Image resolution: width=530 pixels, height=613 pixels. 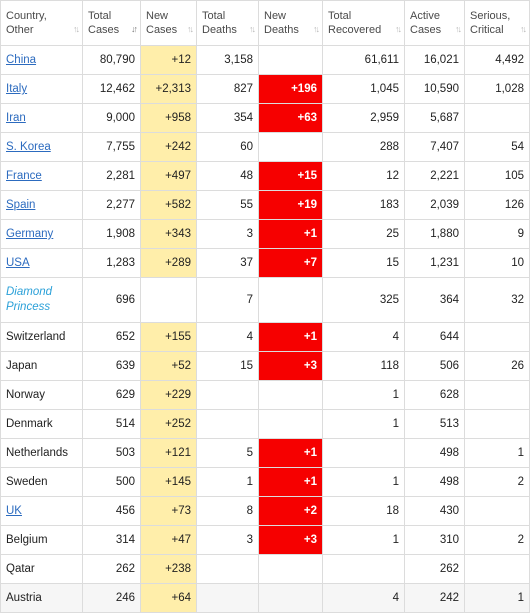 What do you see at coordinates (497, 366) in the screenshot?
I see `serious-critical-cell: 26` at bounding box center [497, 366].